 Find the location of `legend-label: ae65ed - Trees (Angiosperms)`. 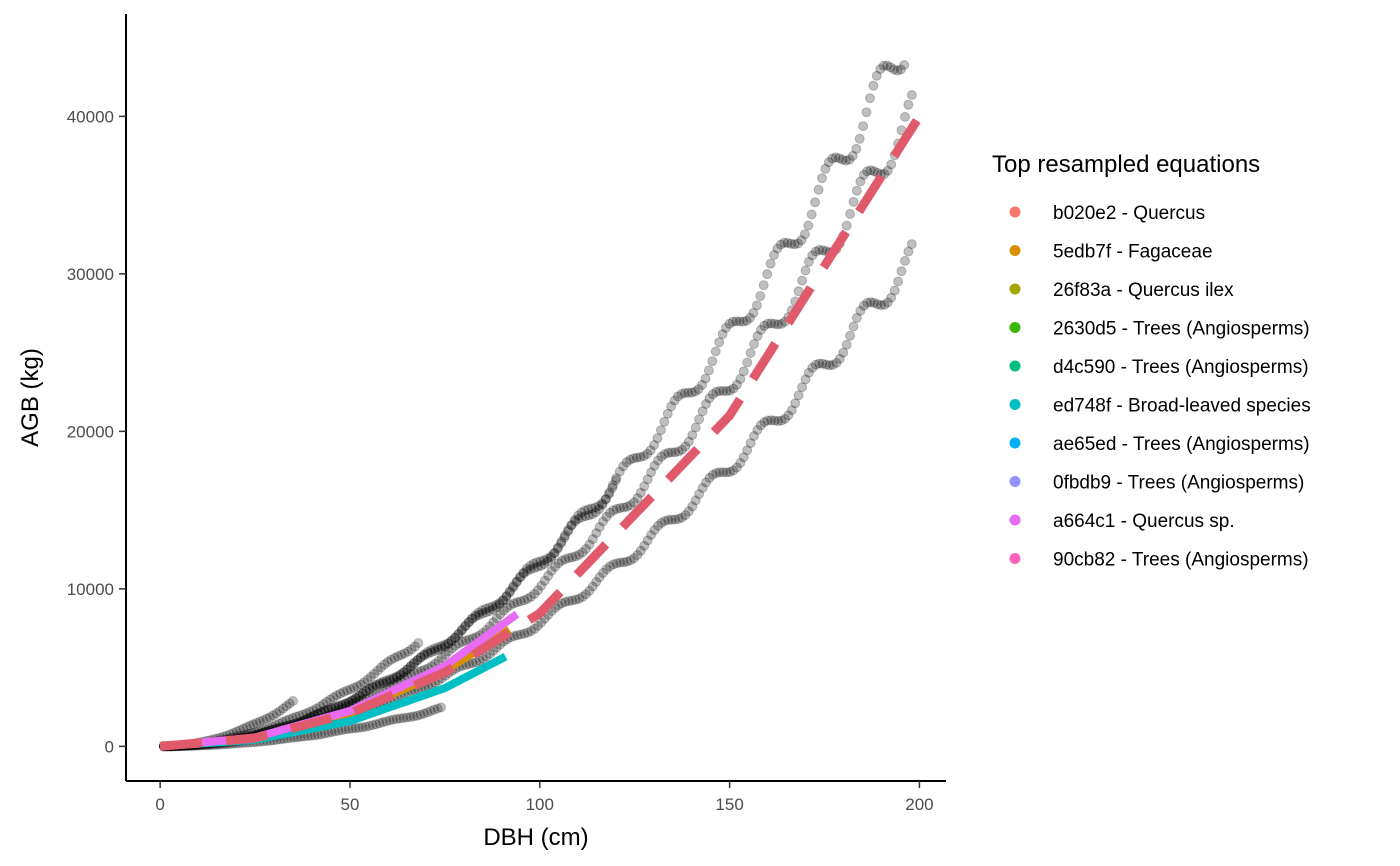

legend-label: ae65ed - Trees (Angiosperms) is located at coordinates (1181, 444).